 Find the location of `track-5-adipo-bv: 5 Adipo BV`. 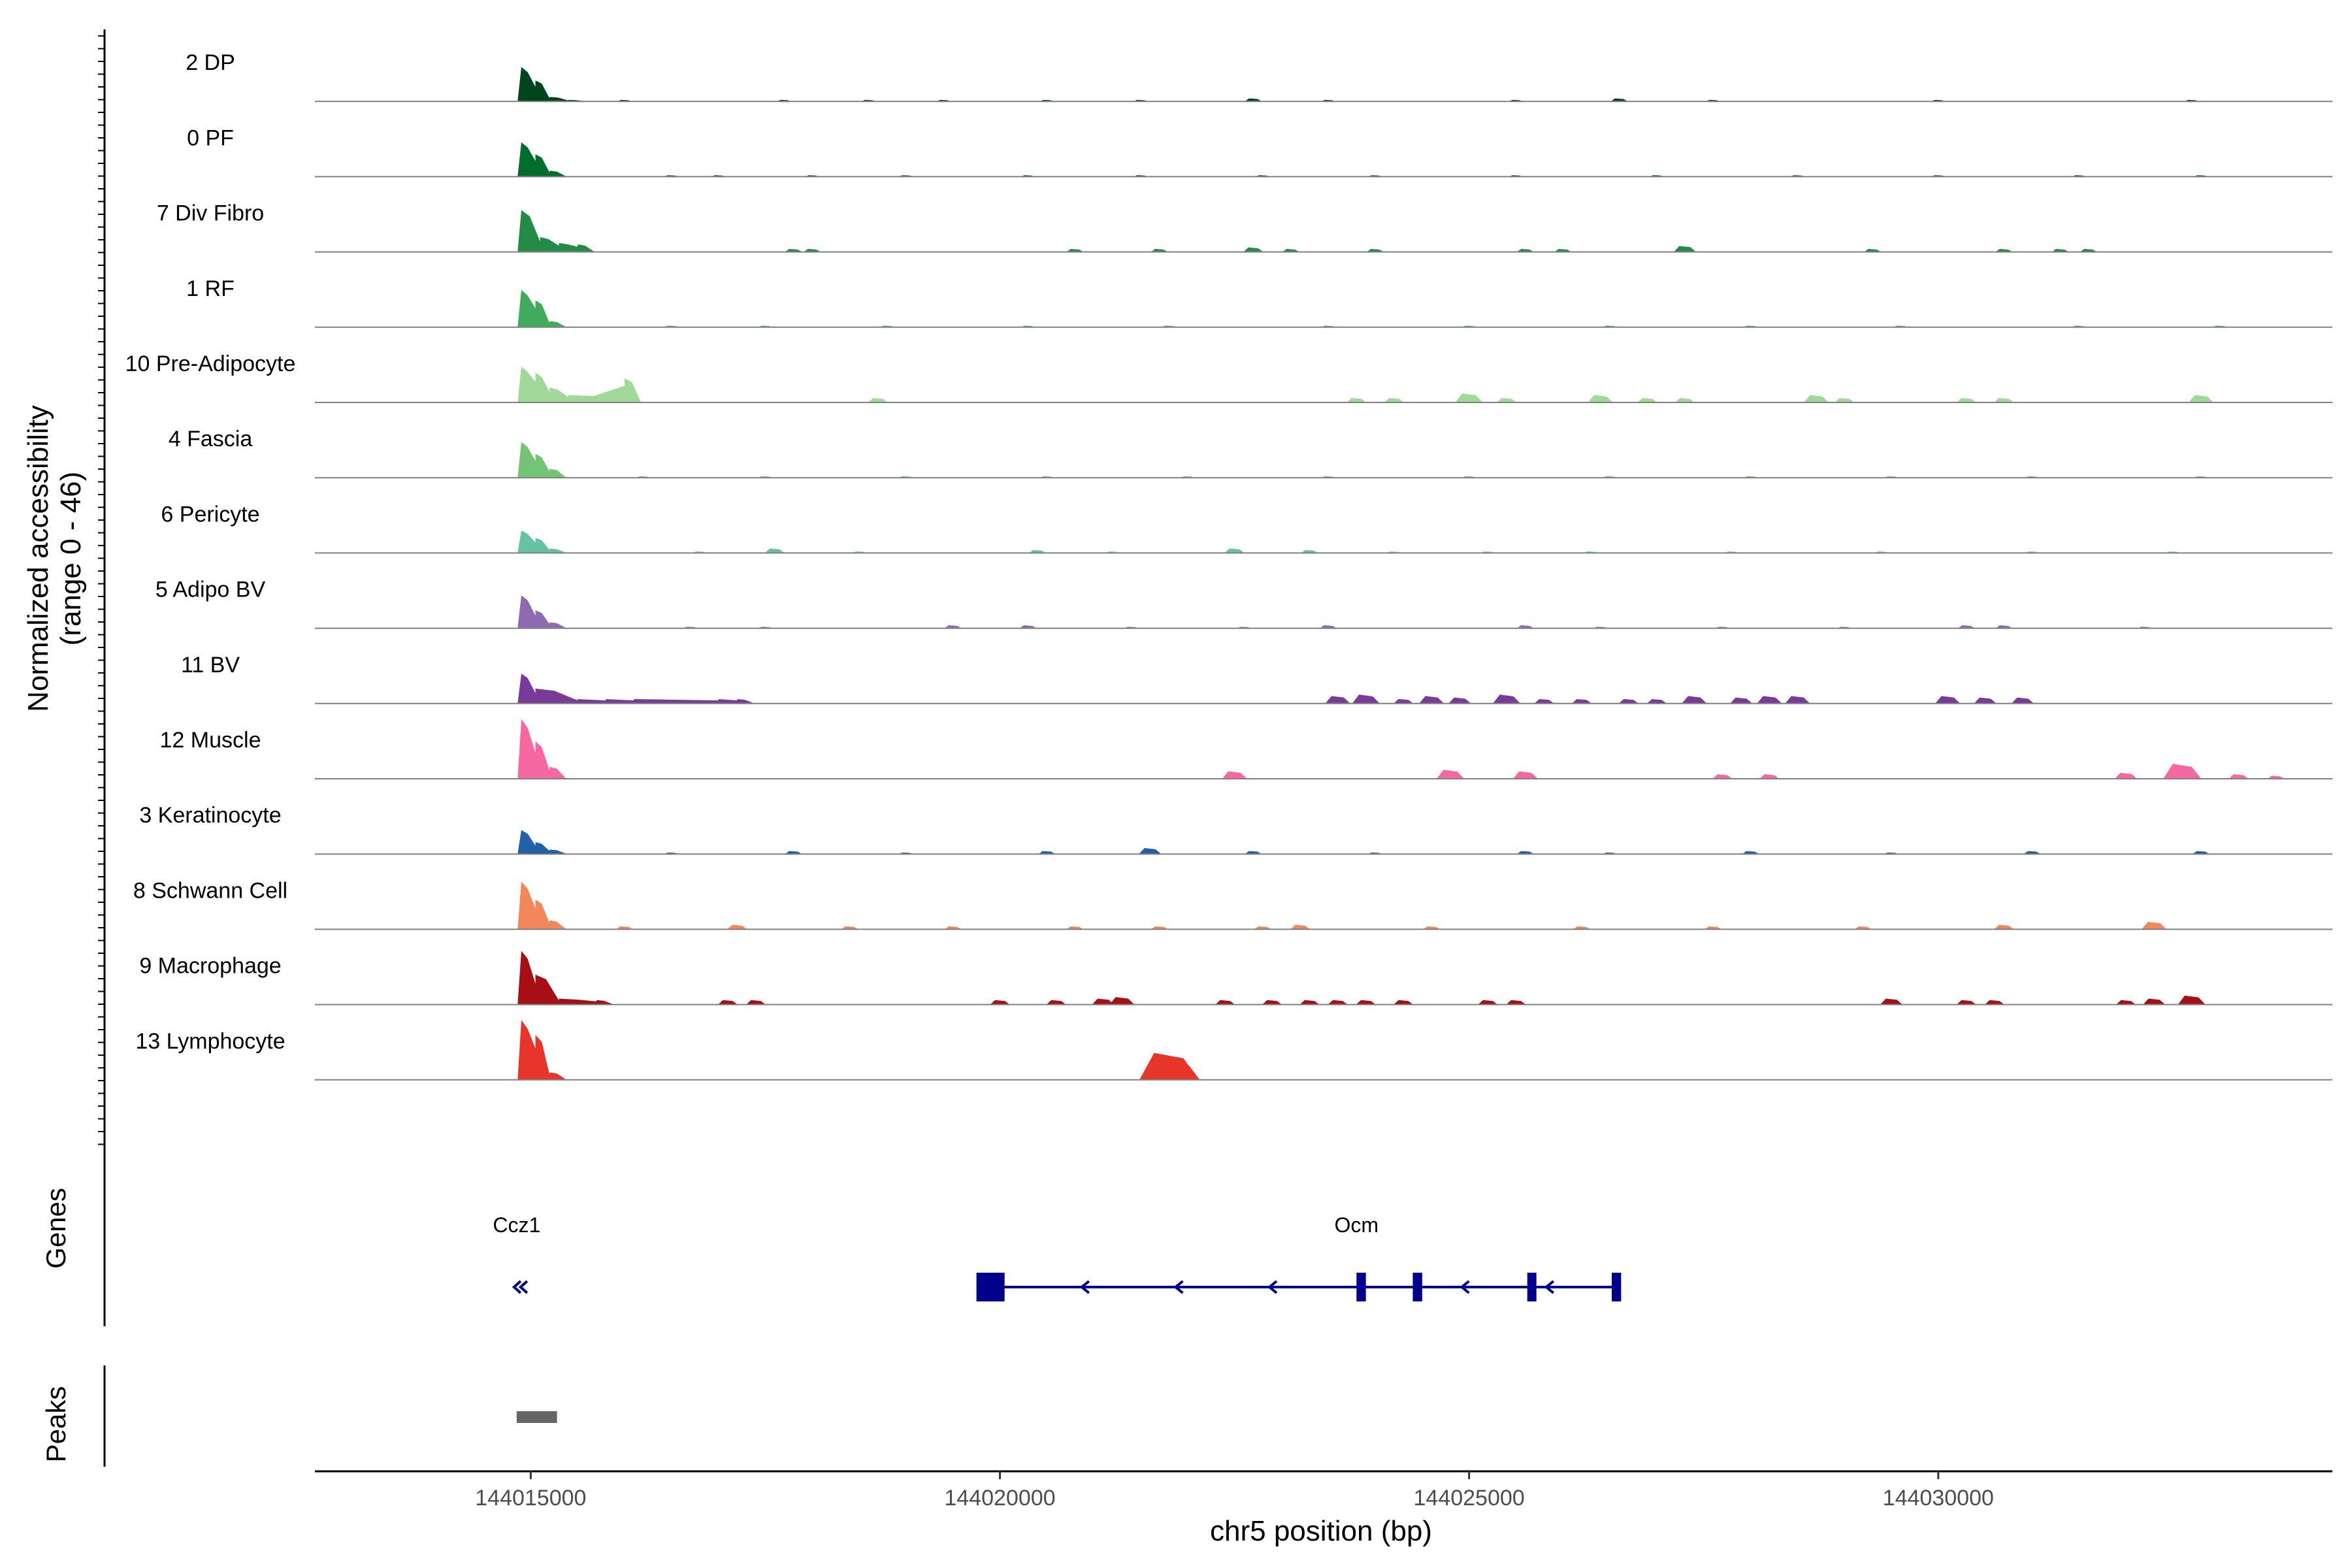

track-5-adipo-bv: 5 Adipo BV is located at coordinates (1243, 603).